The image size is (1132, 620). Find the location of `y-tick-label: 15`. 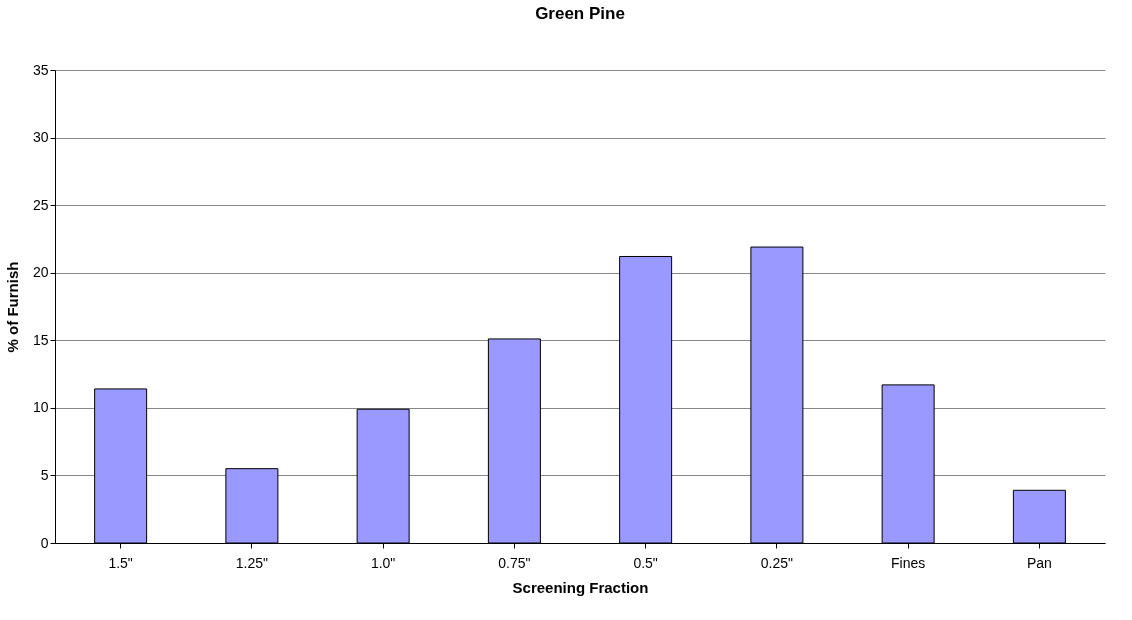

y-tick-label: 15 is located at coordinates (40, 339).